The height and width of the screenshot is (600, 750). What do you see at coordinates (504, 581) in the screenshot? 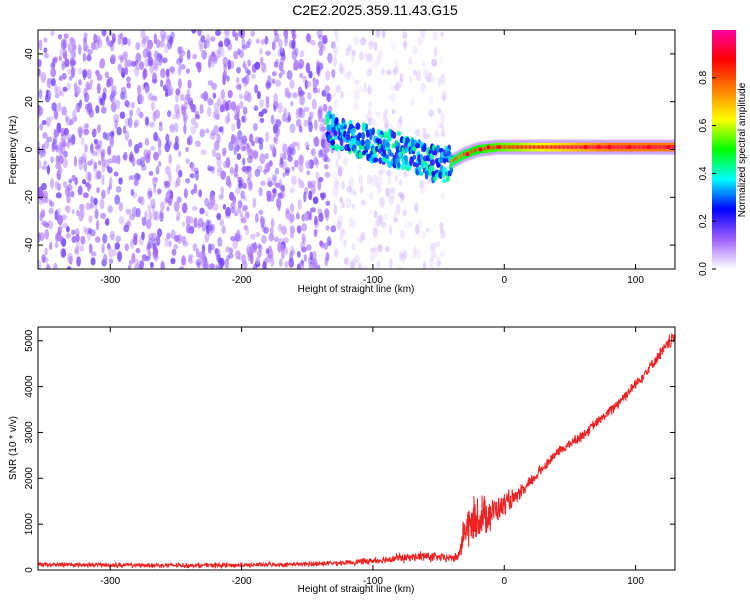
I see `x-tick-label: 0` at bounding box center [504, 581].